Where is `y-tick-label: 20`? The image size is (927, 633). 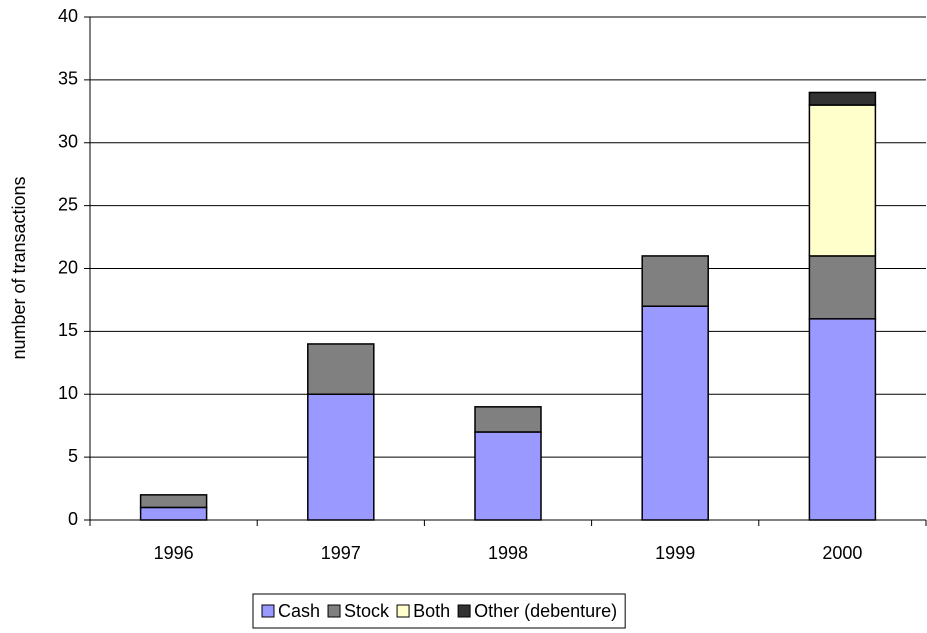
y-tick-label: 20 is located at coordinates (68, 267).